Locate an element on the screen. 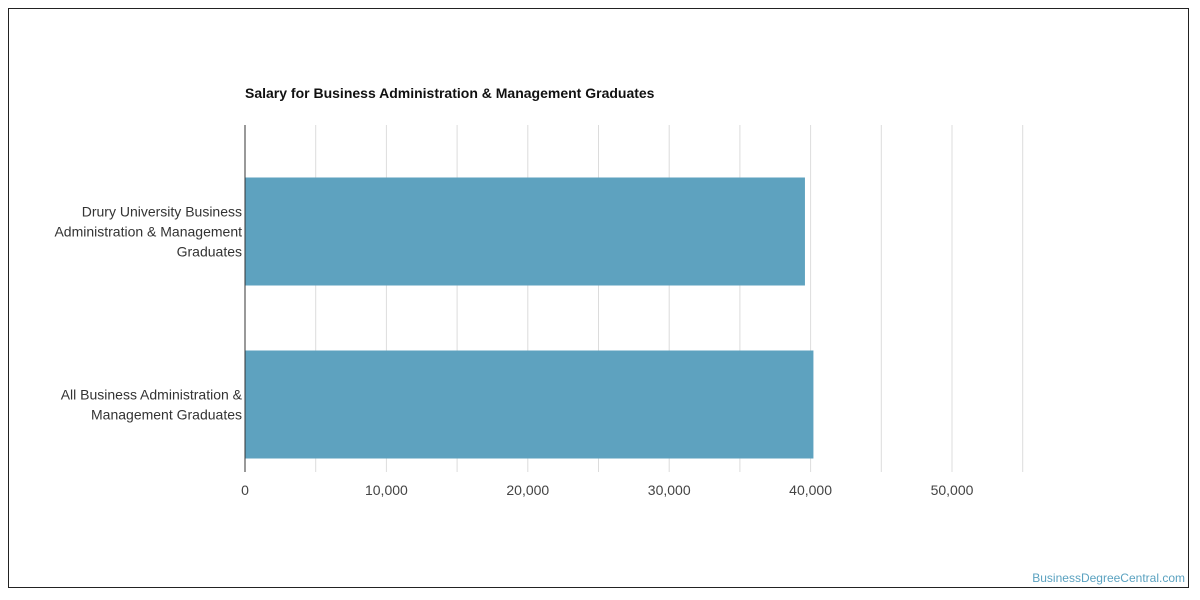 The height and width of the screenshot is (600, 1200). category-label: Management Graduates is located at coordinates (166, 415).